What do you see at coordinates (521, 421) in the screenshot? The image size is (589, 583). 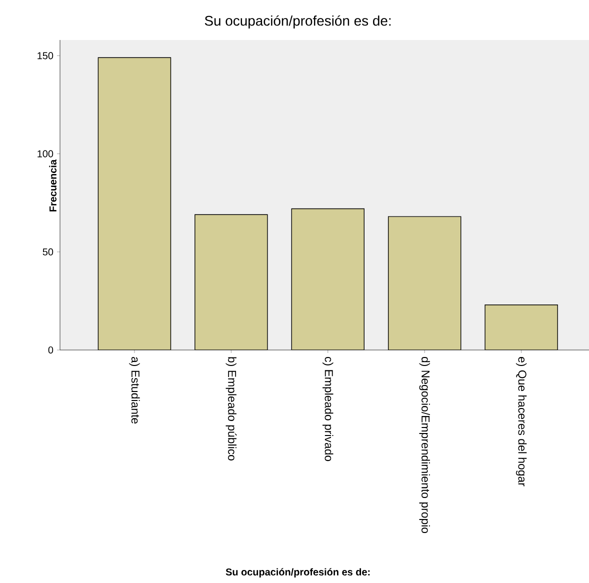 I see `x-tick-label: e) Que haceres del hogar` at bounding box center [521, 421].